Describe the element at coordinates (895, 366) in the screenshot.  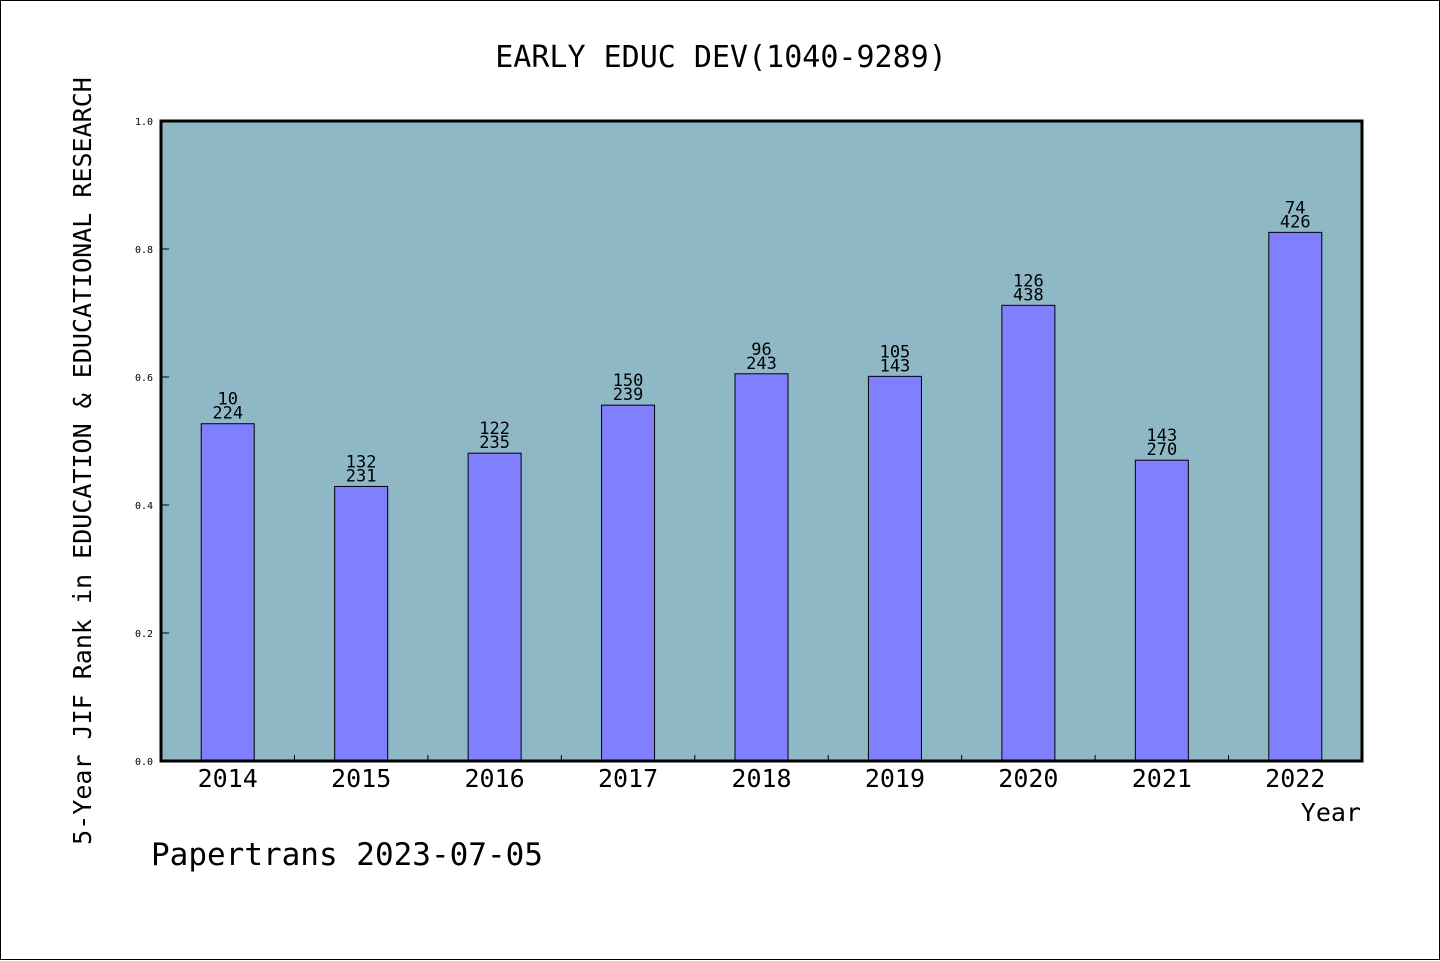
I see `bar-total-label: 143` at that location.